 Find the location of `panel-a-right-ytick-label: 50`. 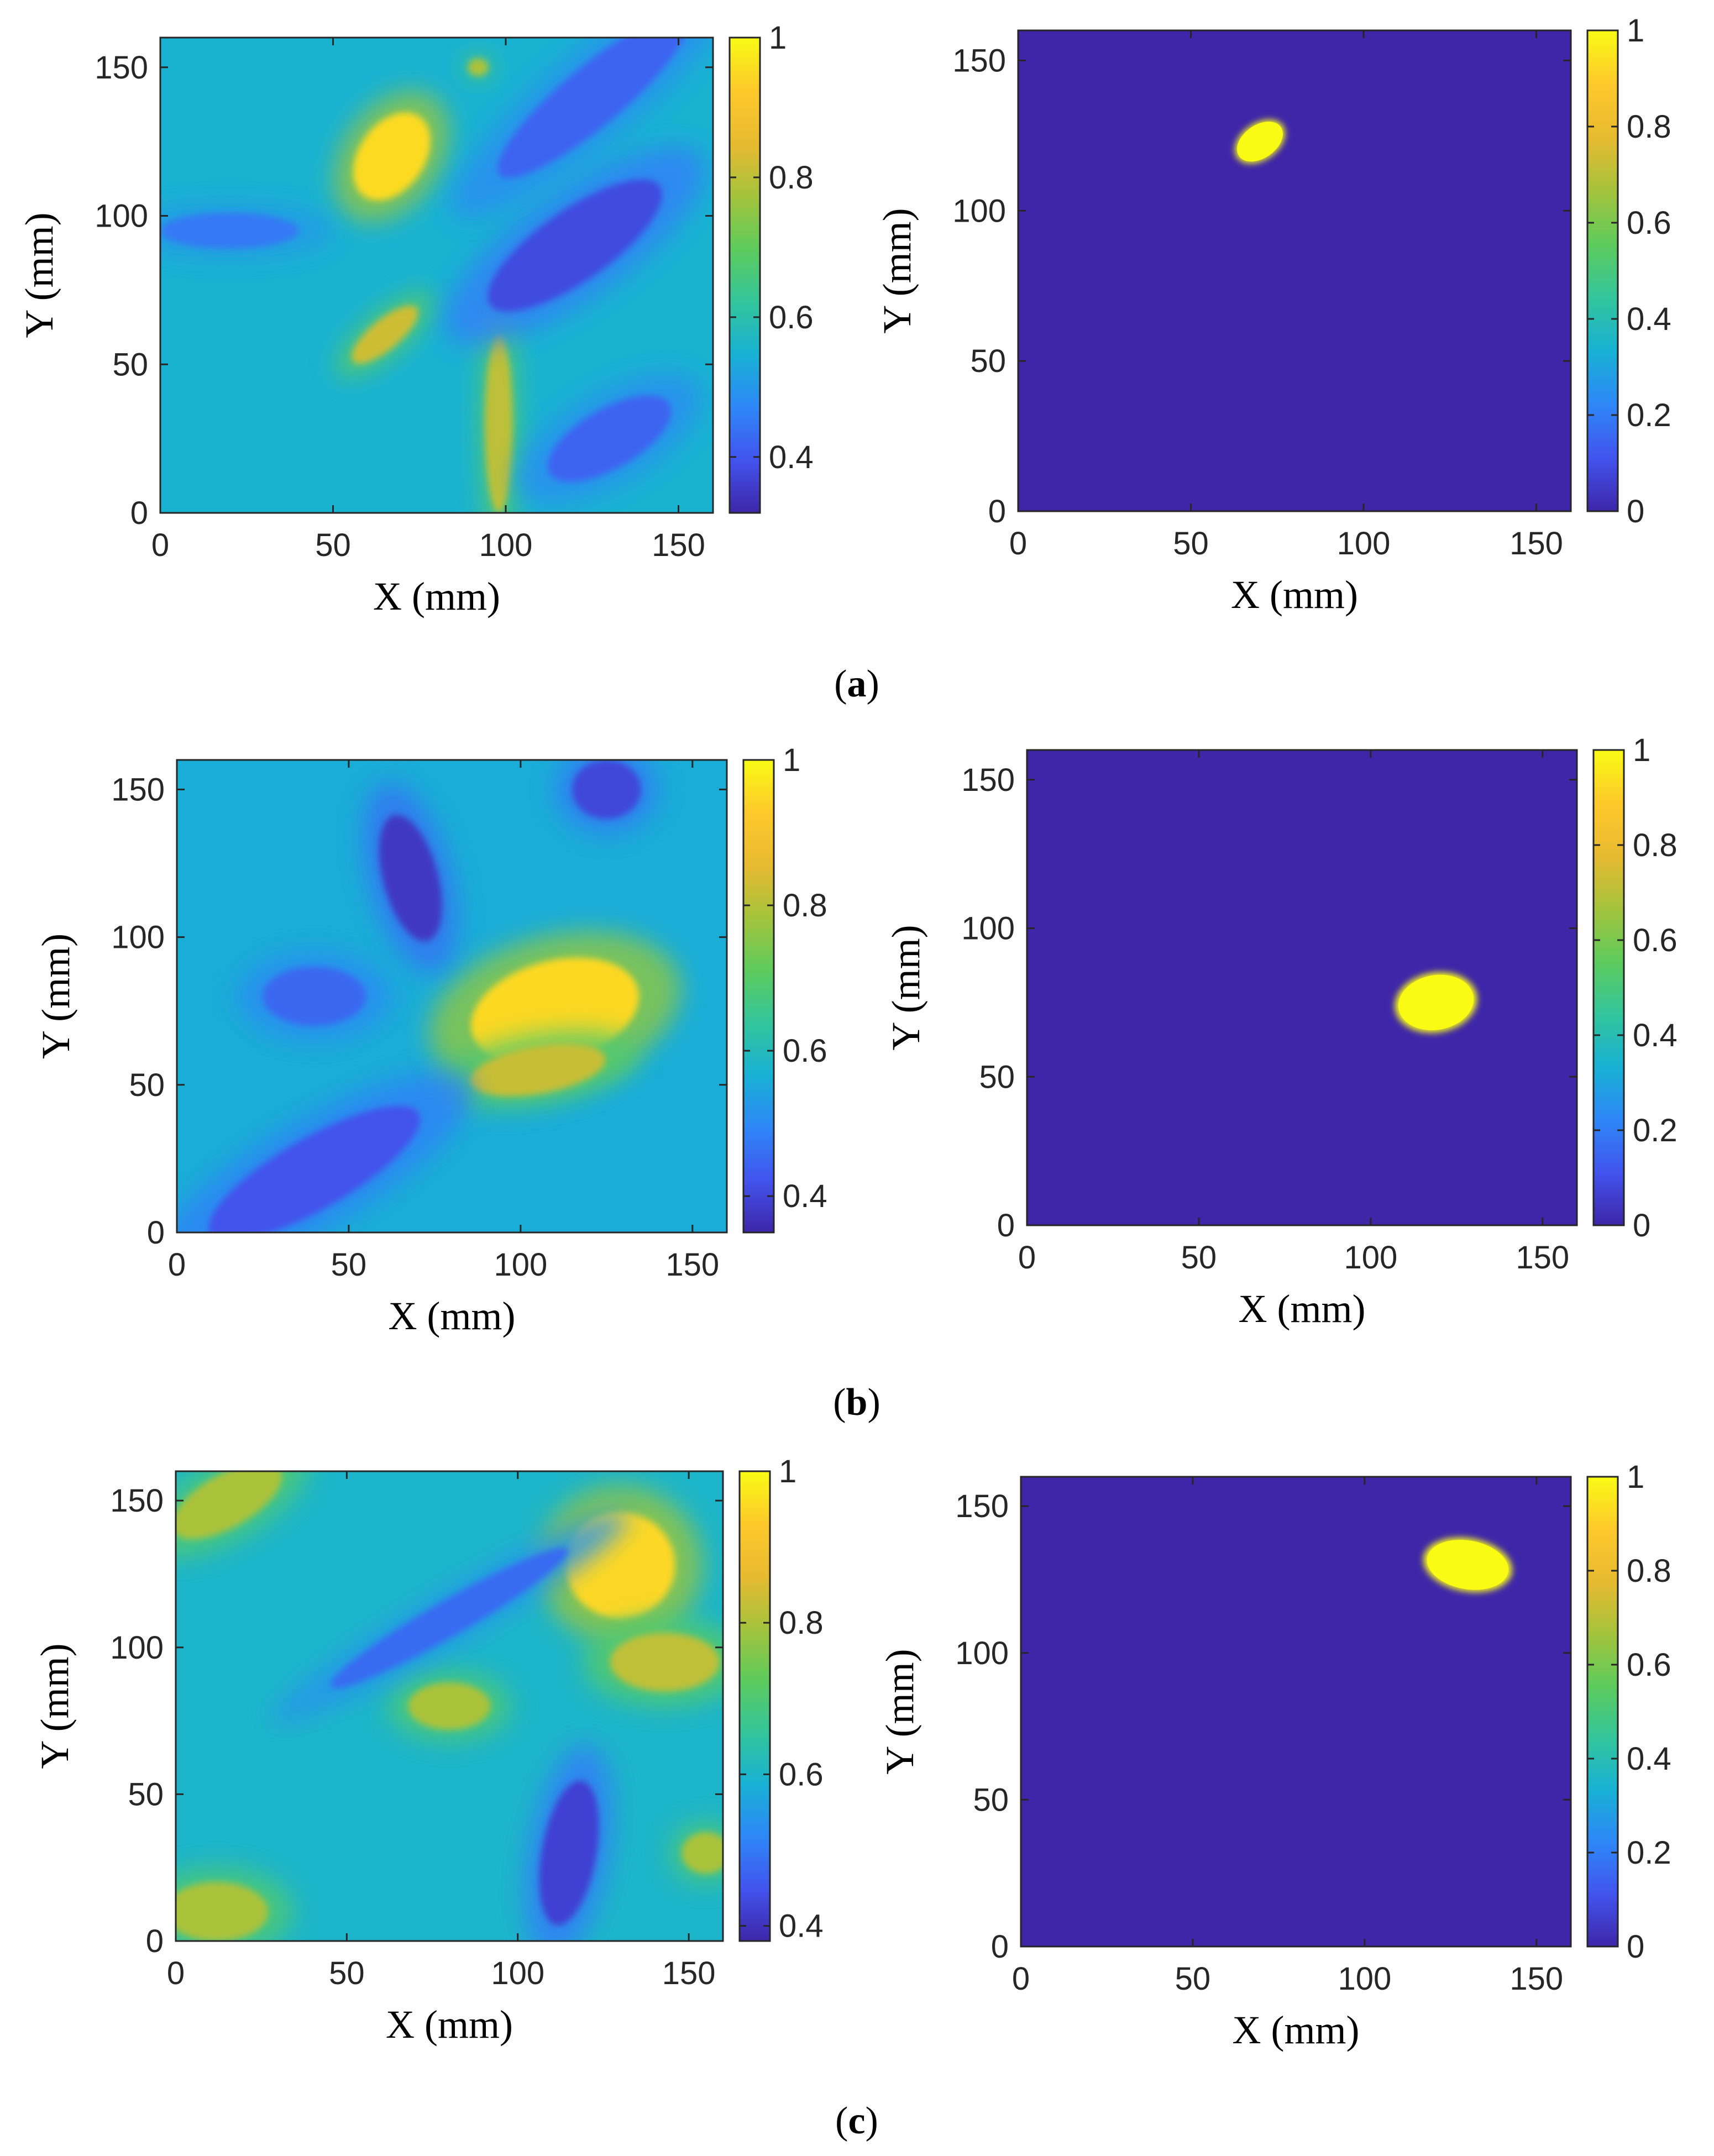

panel-a-right-ytick-label: 50 is located at coordinates (988, 361).